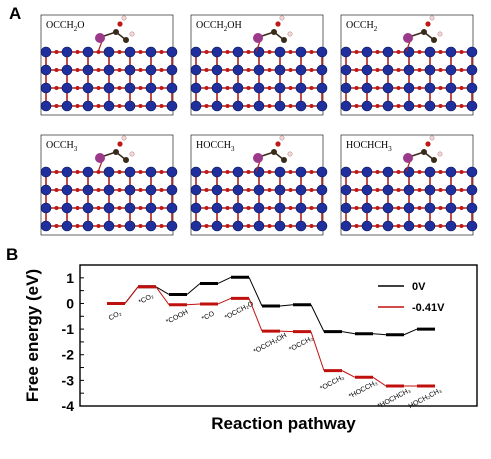 This screenshot has height=459, width=491. Describe the element at coordinates (290, 154) in the screenshot. I see `hydrogen-atom` at that location.